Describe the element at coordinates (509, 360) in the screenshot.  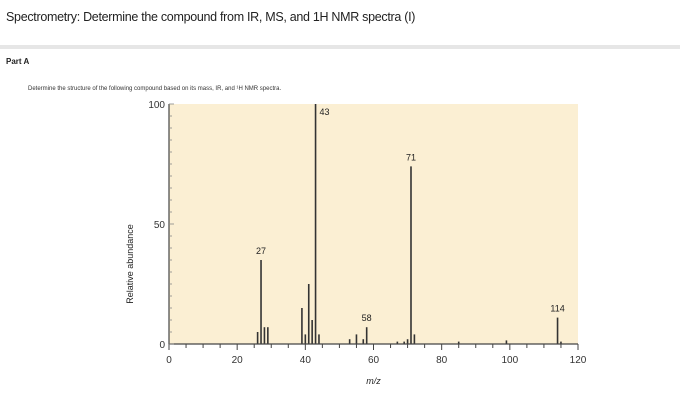
I see `x-tick-label: 100` at that location.